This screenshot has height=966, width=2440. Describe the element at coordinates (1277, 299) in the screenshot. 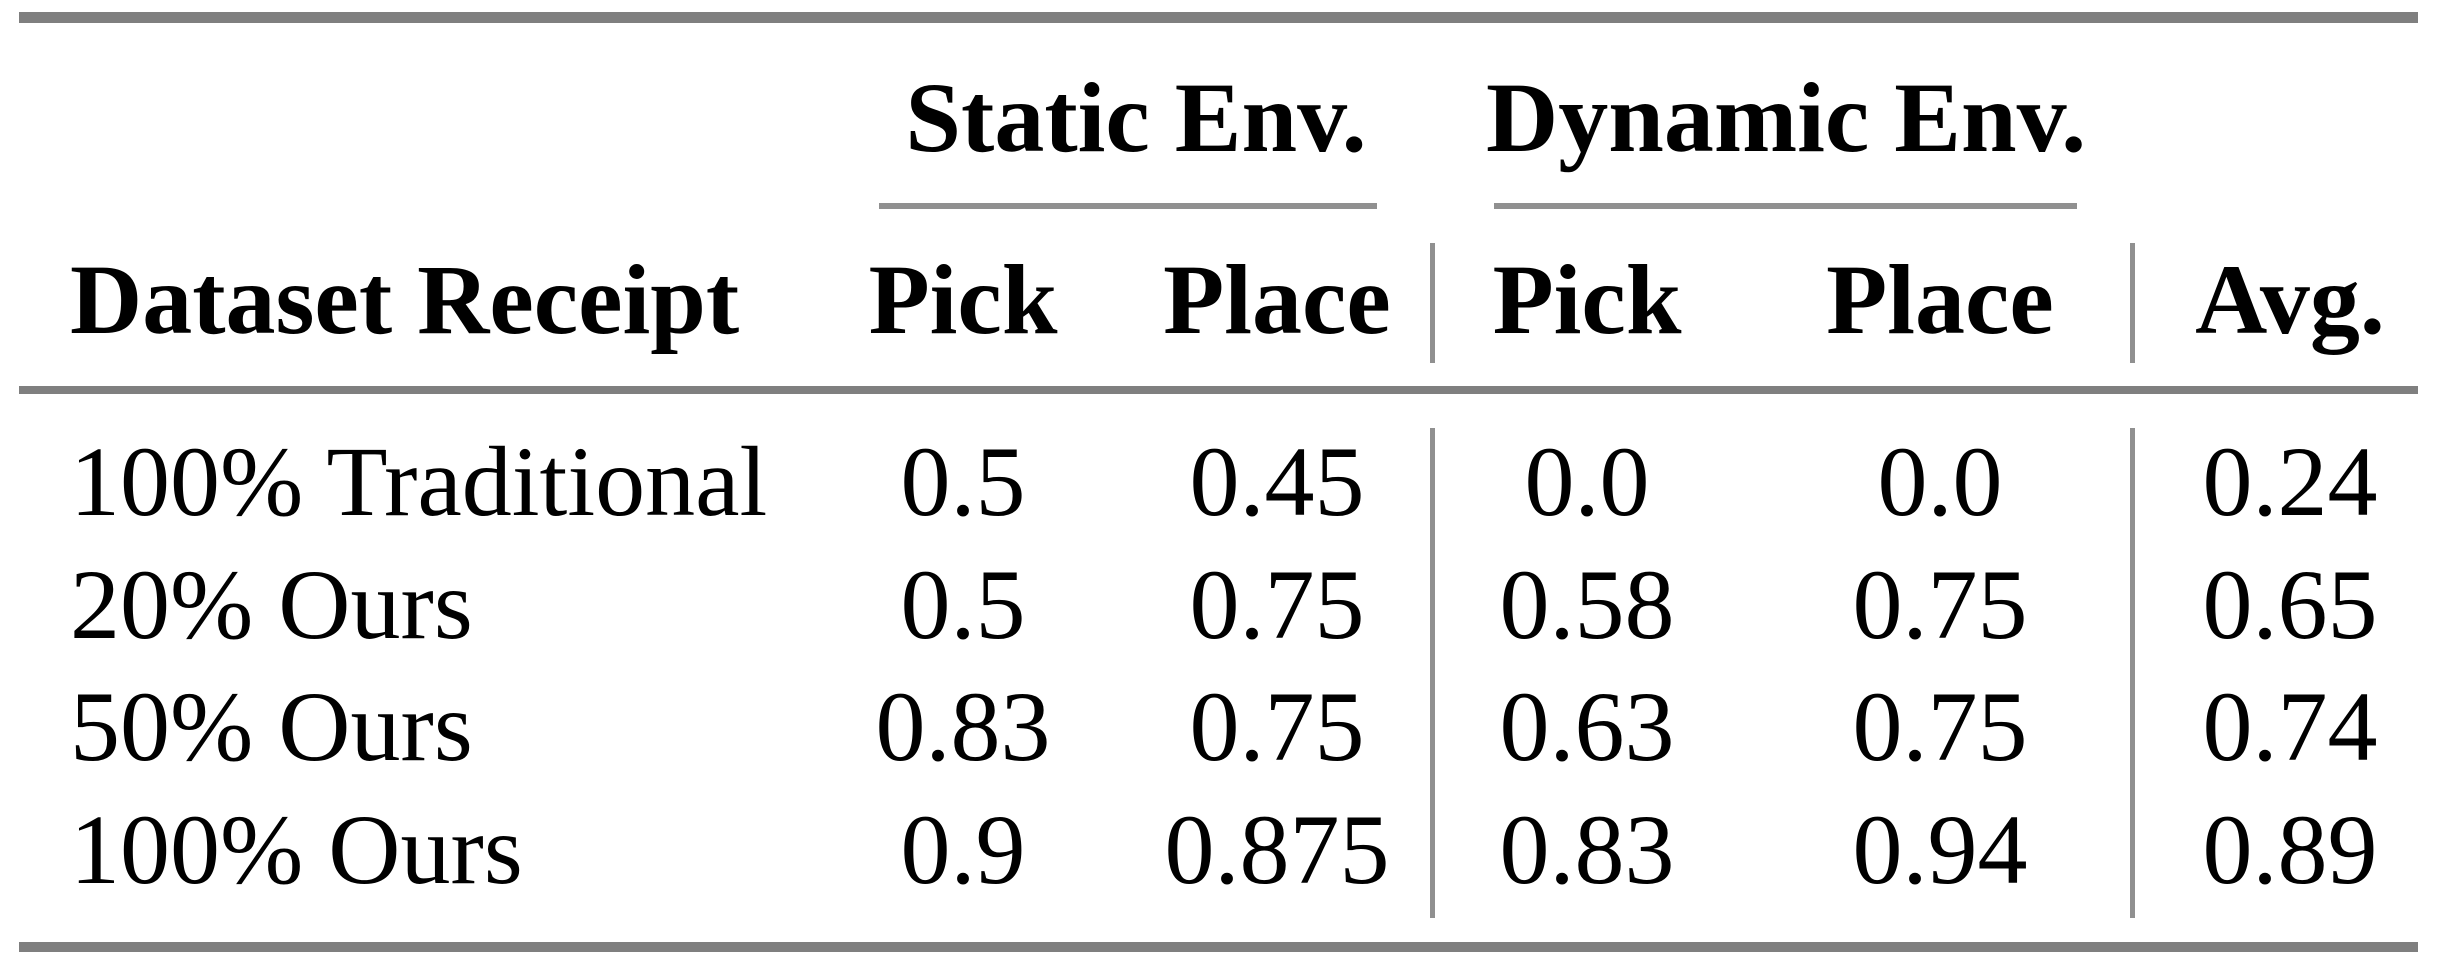

I see `col-header-static-place: Place` at that location.